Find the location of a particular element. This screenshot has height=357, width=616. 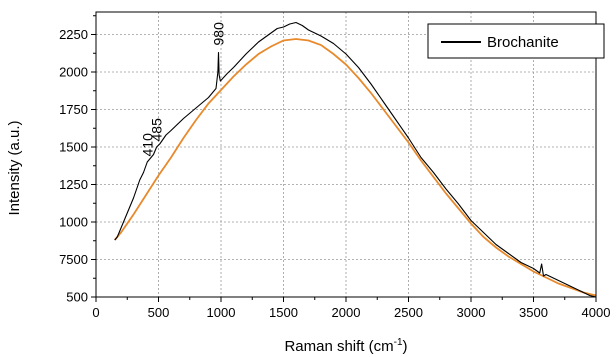

x-tick-label: 1500 is located at coordinates (283, 312).